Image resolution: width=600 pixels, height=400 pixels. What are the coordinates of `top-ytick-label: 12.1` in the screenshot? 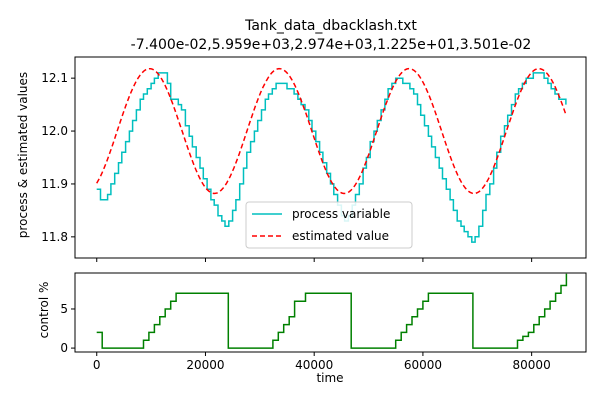 It's located at (54, 78).